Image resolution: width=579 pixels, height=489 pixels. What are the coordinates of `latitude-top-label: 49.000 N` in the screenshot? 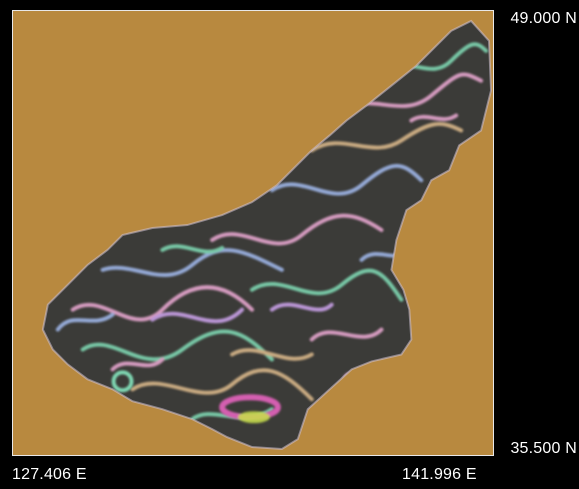 It's located at (543, 18).